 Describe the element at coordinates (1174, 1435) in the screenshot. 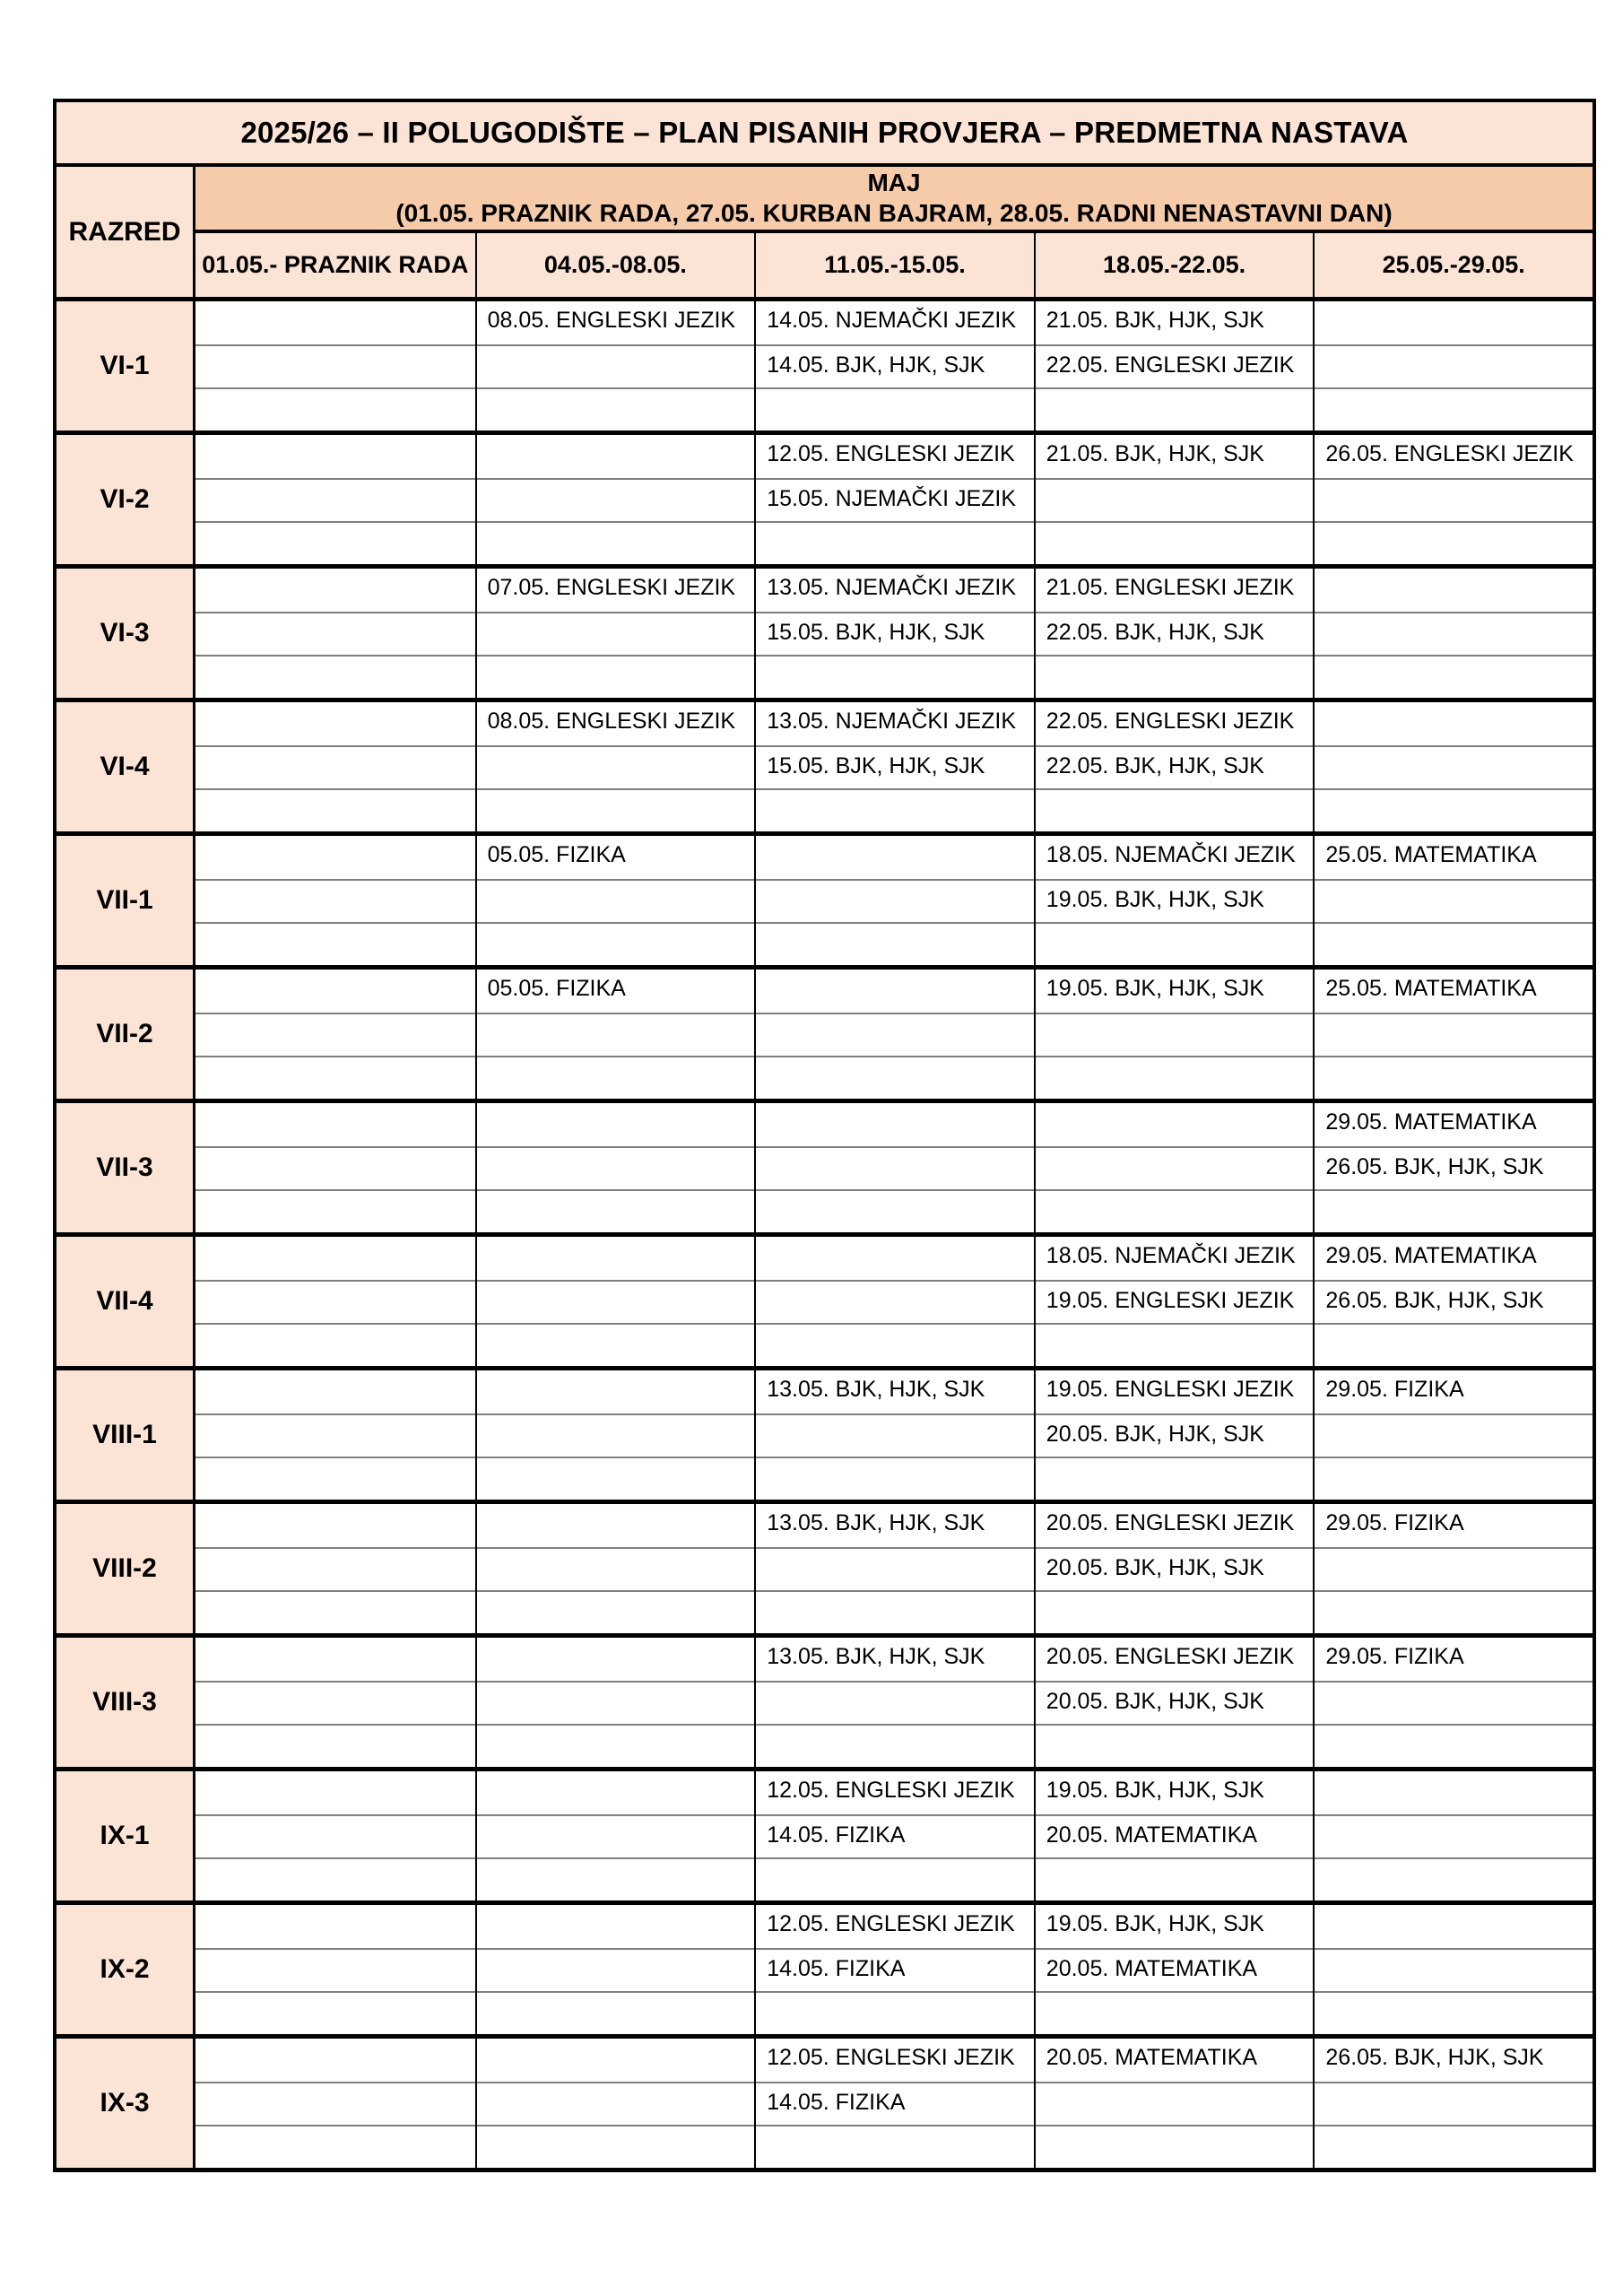

I see `exam-cell: 20.05. BJK, HJK, SJK` at that location.